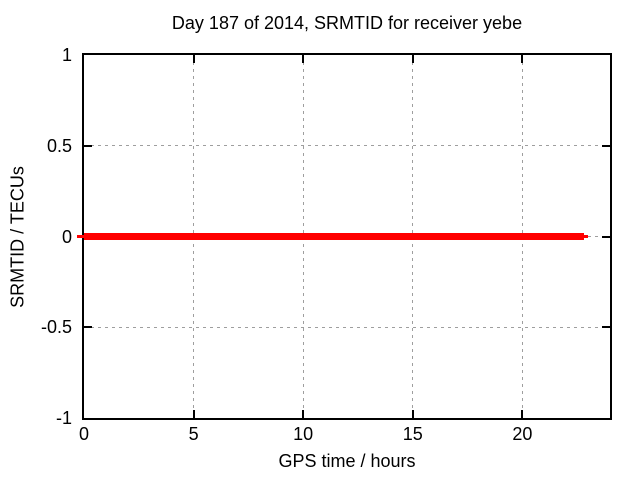 This screenshot has width=640, height=480. Describe the element at coordinates (412, 434) in the screenshot. I see `x-tick-label: 15` at that location.